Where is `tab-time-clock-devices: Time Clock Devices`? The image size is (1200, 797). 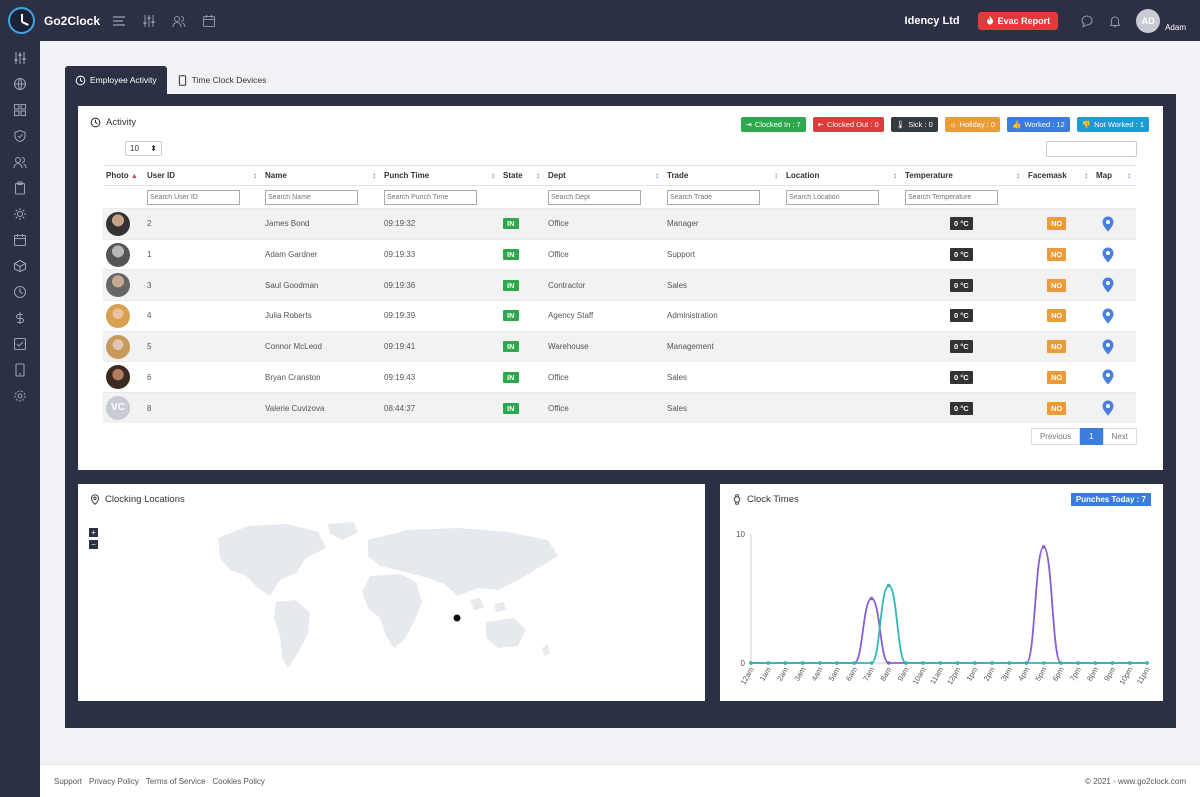 tab-time-clock-devices: Time Clock Devices is located at coordinates (222, 80).